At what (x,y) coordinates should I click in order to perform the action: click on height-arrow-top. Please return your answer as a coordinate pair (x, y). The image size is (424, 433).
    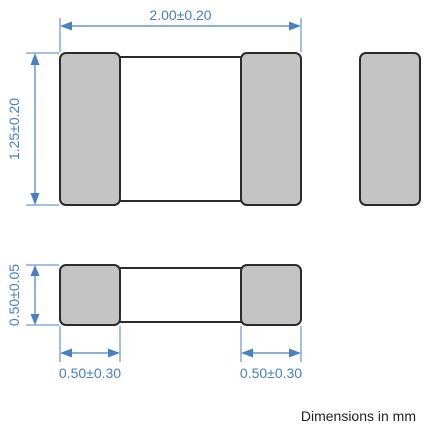
    Looking at the image, I should click on (35, 270).